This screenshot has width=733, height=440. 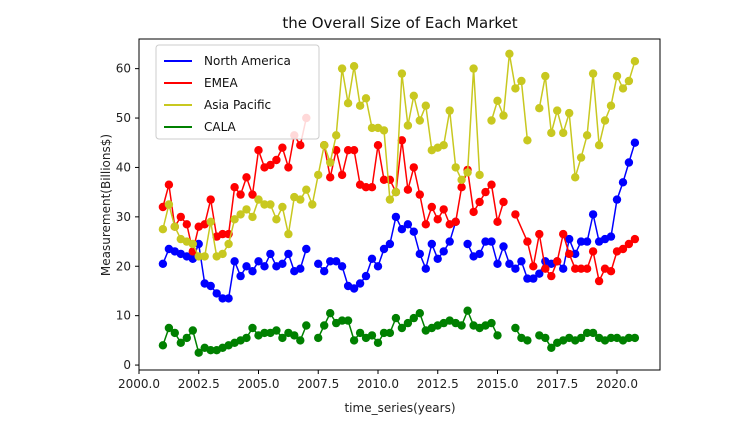 What do you see at coordinates (247, 61) in the screenshot?
I see `legend-label: North America` at bounding box center [247, 61].